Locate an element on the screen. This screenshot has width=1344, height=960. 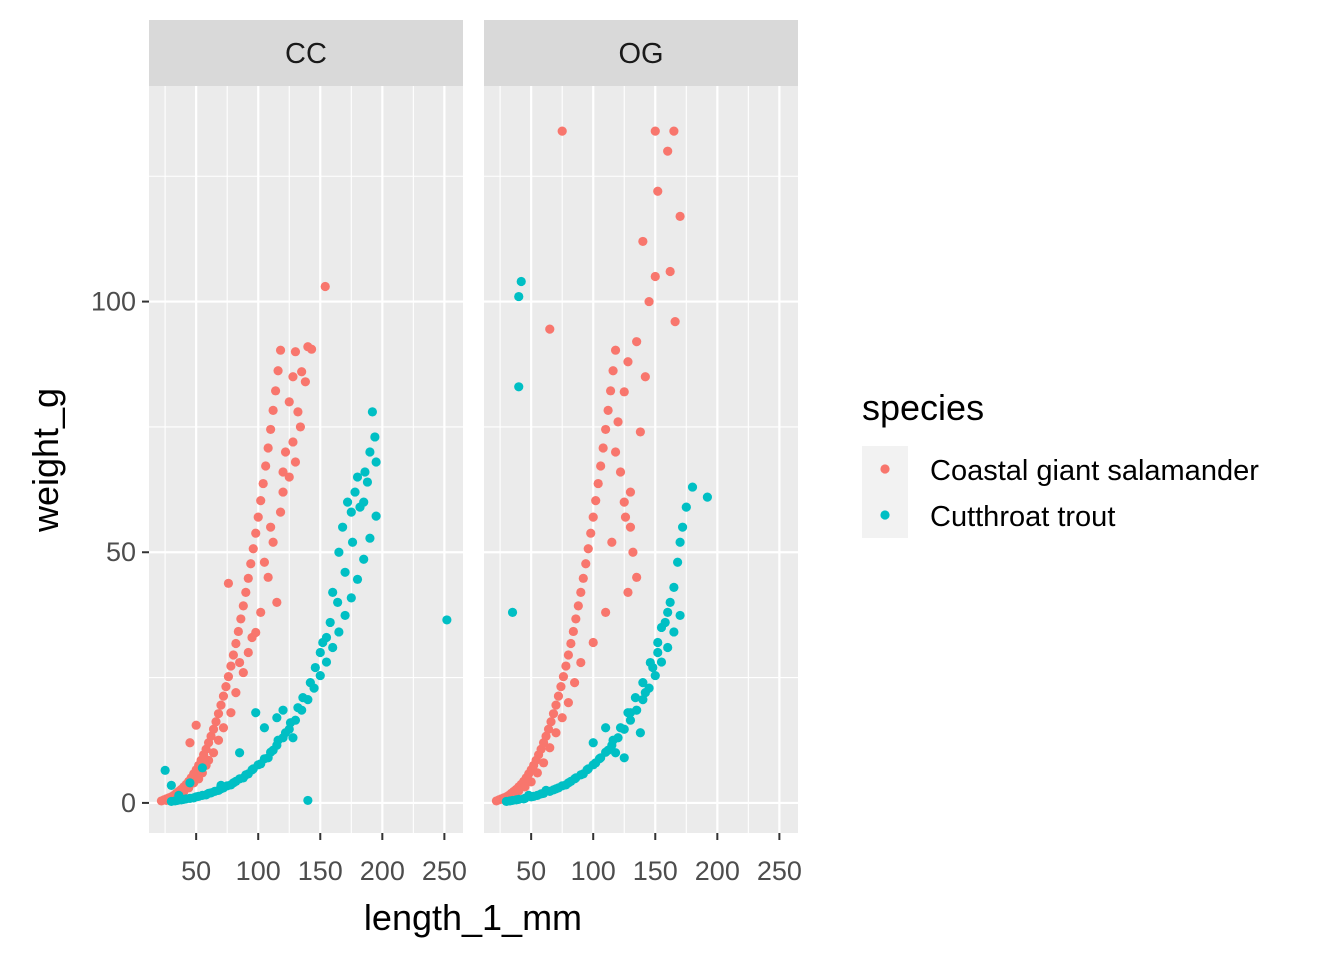
x-axis-title: length_1_mm is located at coordinates (473, 917).